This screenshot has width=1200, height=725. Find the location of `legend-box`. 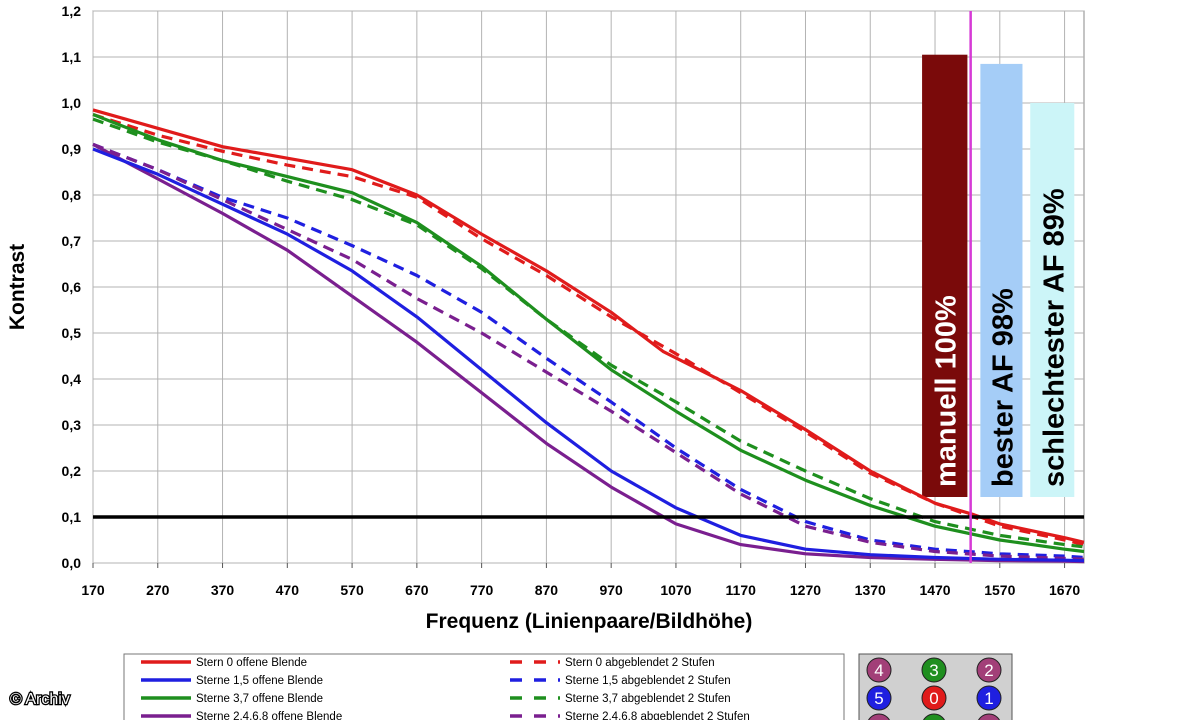

legend-box is located at coordinates (484, 689).